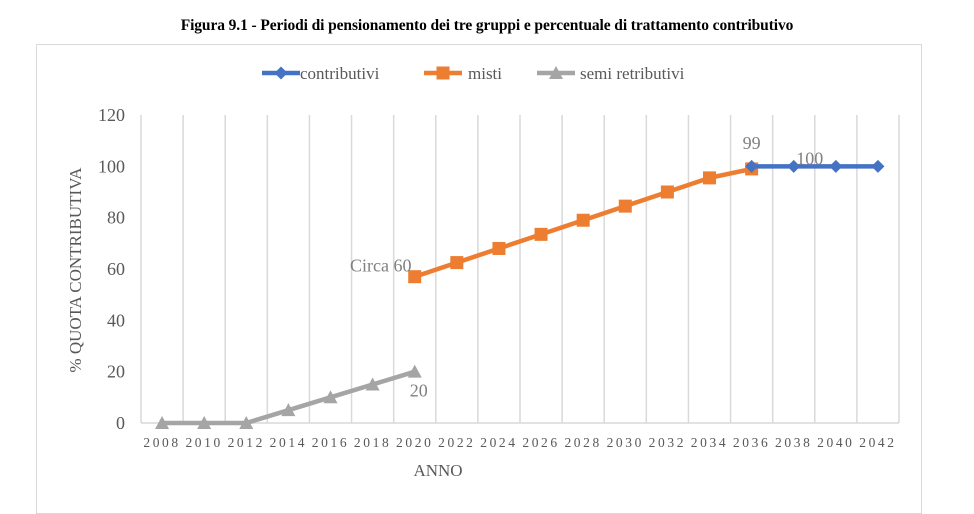 This screenshot has height=514, width=974. What do you see at coordinates (372, 442) in the screenshot?
I see `x-tick-label: 2018` at bounding box center [372, 442].